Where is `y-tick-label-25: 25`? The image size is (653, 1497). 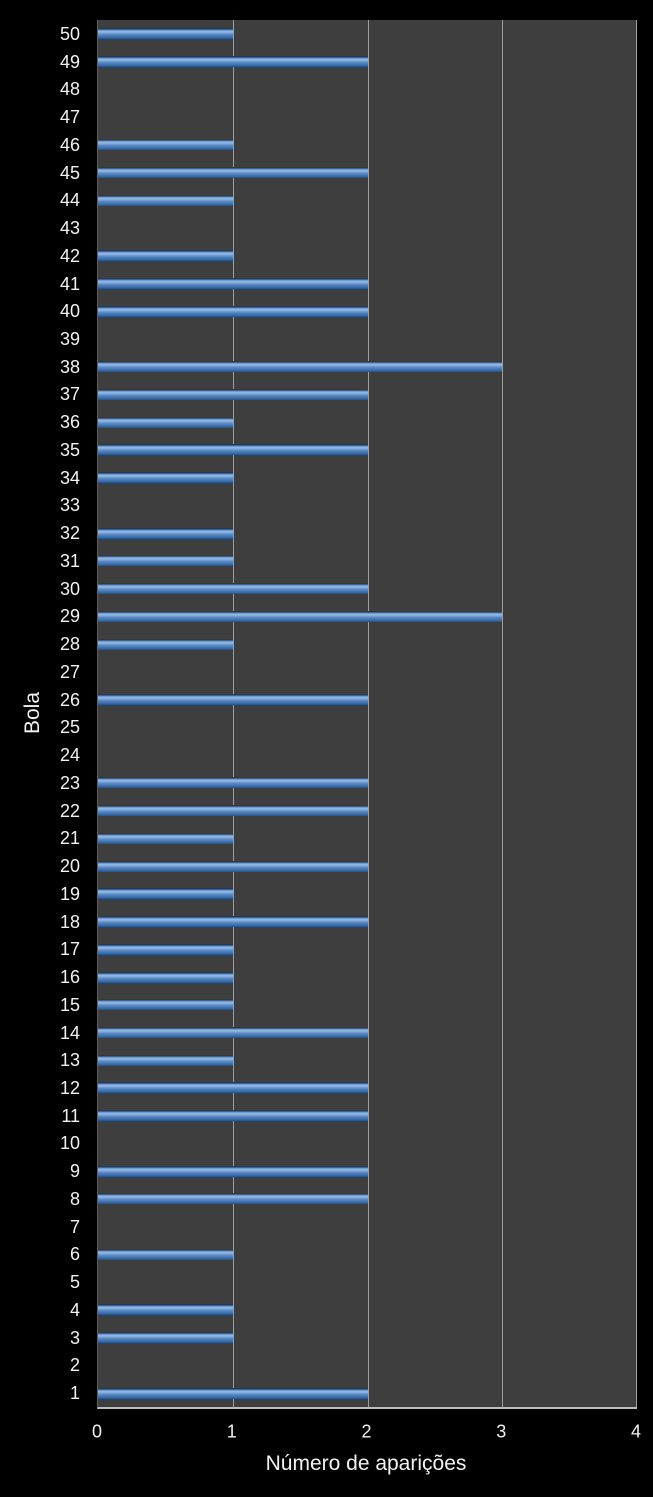
y-tick-label-25: 25 is located at coordinates (69, 727).